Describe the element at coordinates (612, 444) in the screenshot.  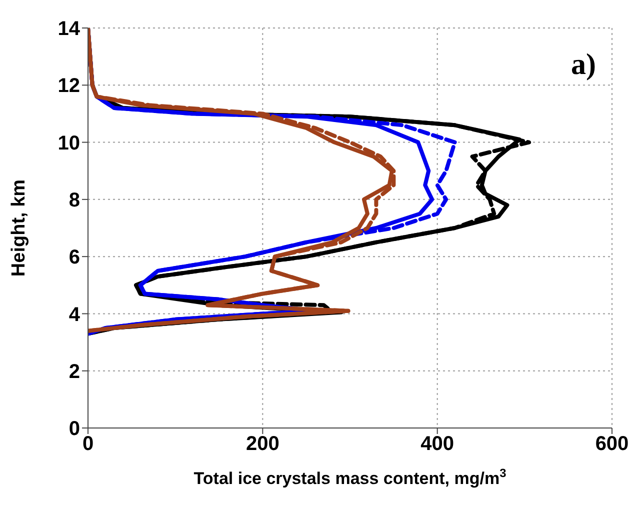
I see `x-tick-label: 600` at that location.